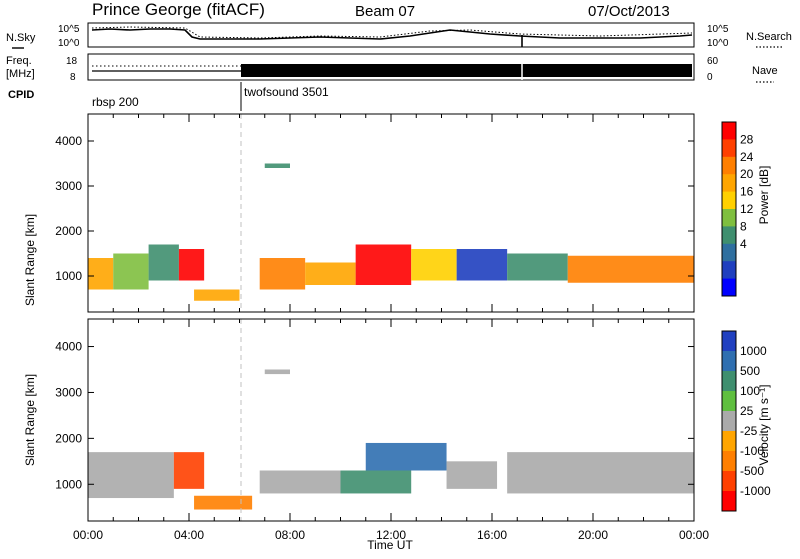 The height and width of the screenshot is (559, 800). Describe the element at coordinates (385, 11) in the screenshot. I see `beam-title: Beam 07` at that location.